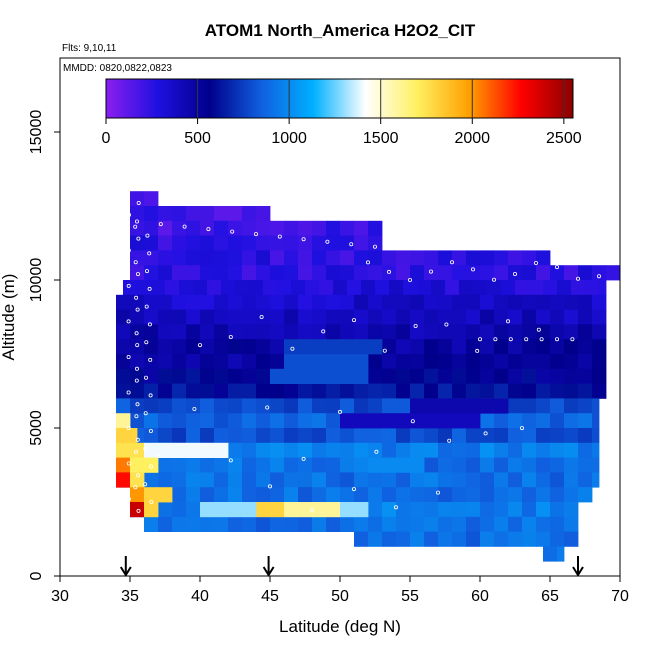 Image resolution: width=650 pixels, height=650 pixels. What do you see at coordinates (36, 575) in the screenshot?
I see `y-tick-label: 0` at bounding box center [36, 575].